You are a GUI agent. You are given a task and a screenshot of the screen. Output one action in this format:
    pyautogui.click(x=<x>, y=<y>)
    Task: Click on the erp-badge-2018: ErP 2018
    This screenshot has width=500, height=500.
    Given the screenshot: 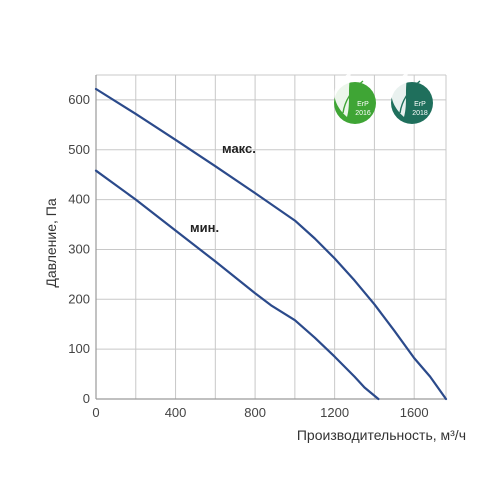 What is the action you would take?
    pyautogui.click(x=412, y=98)
    